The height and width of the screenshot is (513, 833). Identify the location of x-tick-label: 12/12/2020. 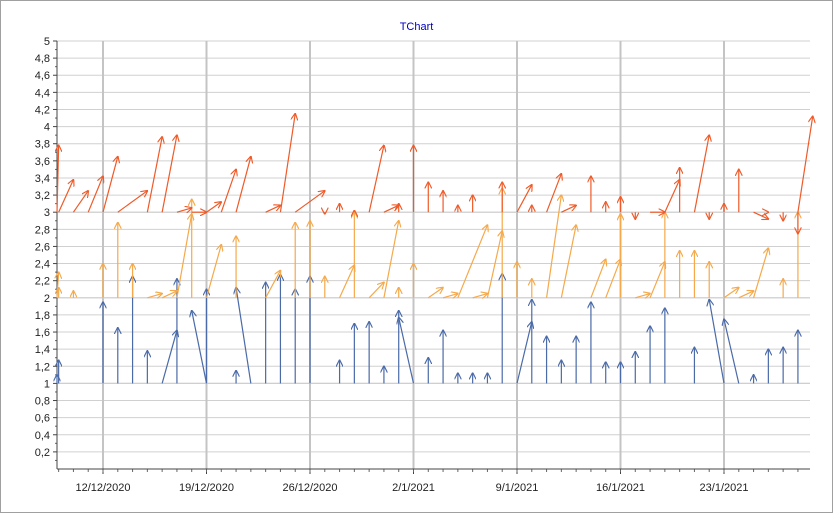
(102, 488).